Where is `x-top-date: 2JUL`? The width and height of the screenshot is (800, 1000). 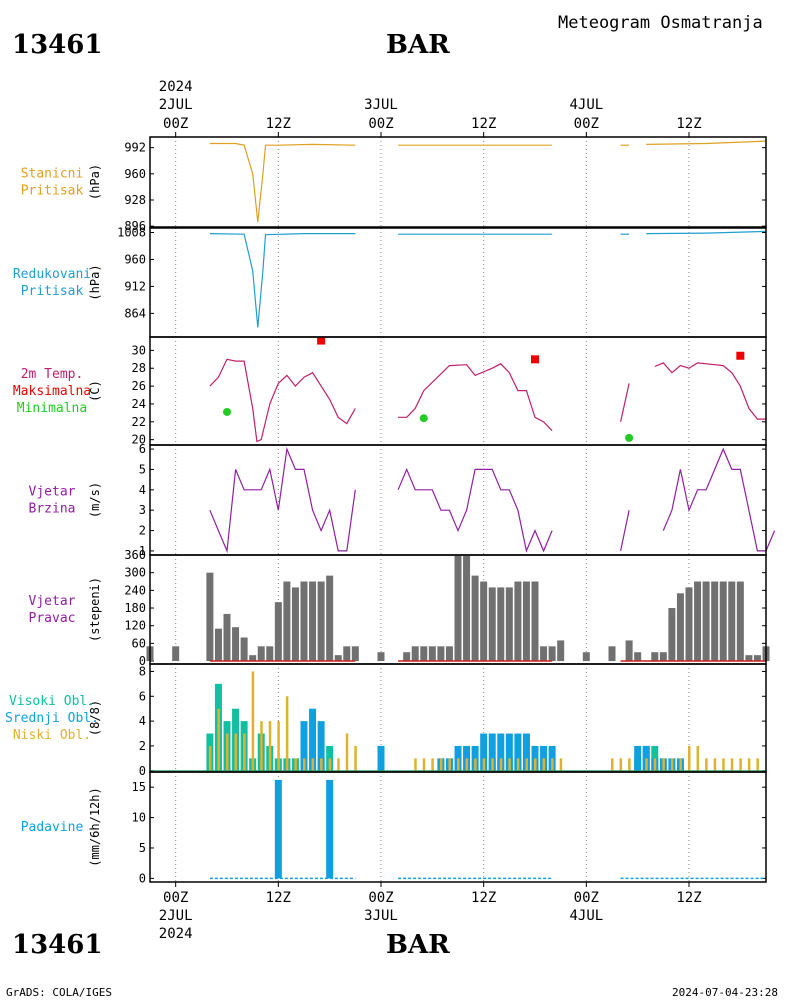 x-top-date: 2JUL is located at coordinates (176, 105).